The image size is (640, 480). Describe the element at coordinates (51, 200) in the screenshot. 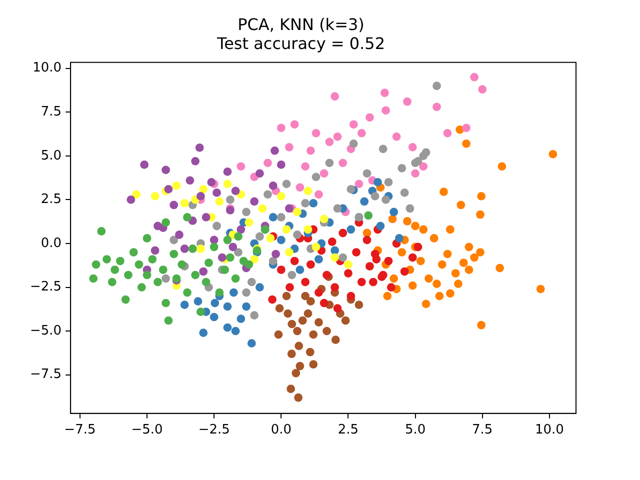

I see `y-tick-label: 2.5` at that location.